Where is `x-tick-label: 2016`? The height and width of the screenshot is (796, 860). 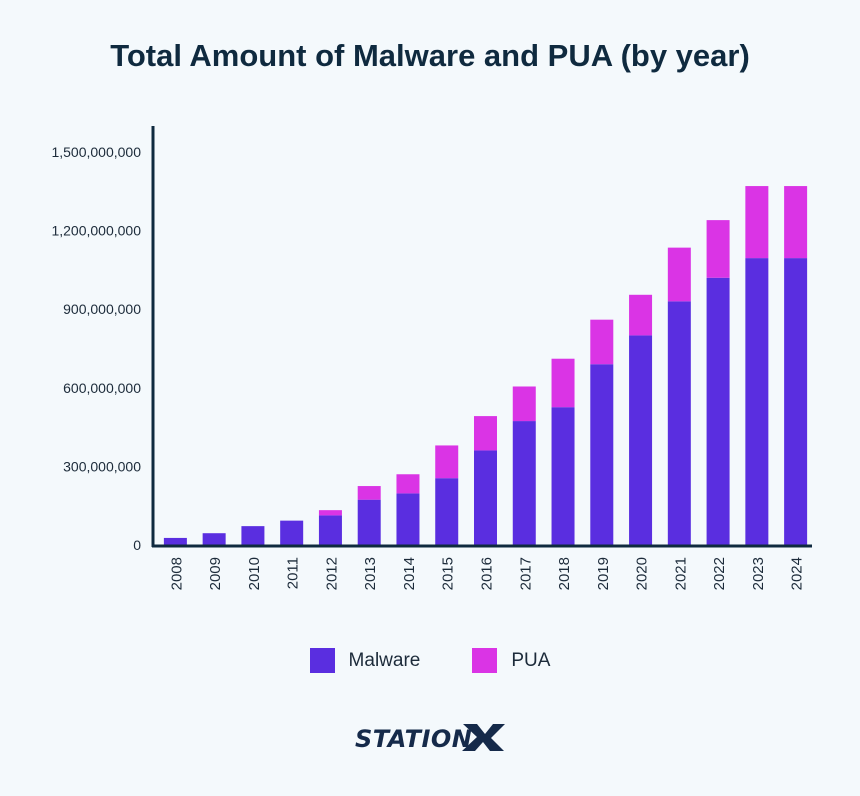
x-tick-label: 2016 is located at coordinates (487, 573).